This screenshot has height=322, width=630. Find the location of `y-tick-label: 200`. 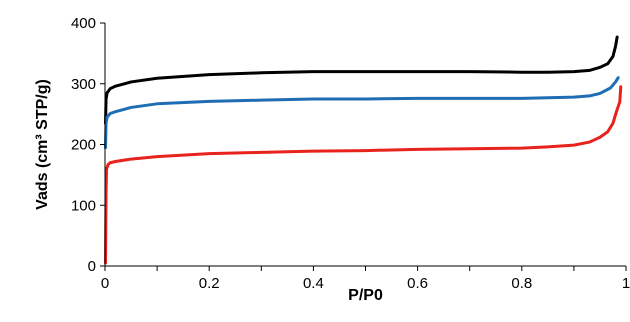

y-tick-label: 200 is located at coordinates (83, 145).